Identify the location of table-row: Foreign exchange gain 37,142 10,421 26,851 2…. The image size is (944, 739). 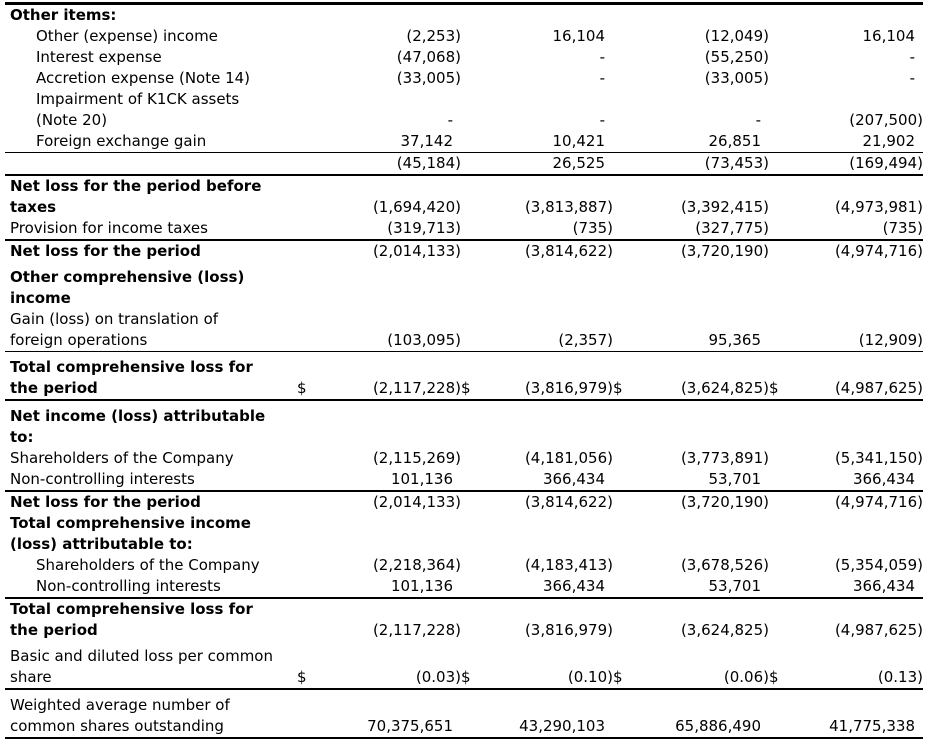
(464, 142).